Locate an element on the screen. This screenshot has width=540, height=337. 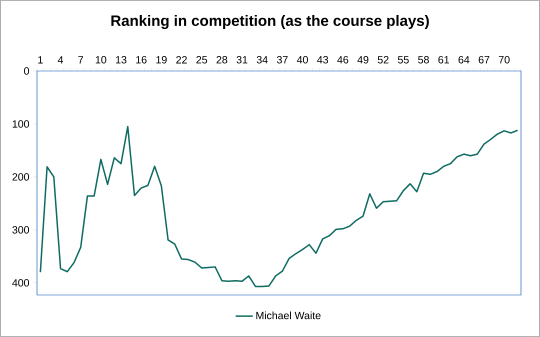
x-tick-label: 52 is located at coordinates (383, 60).